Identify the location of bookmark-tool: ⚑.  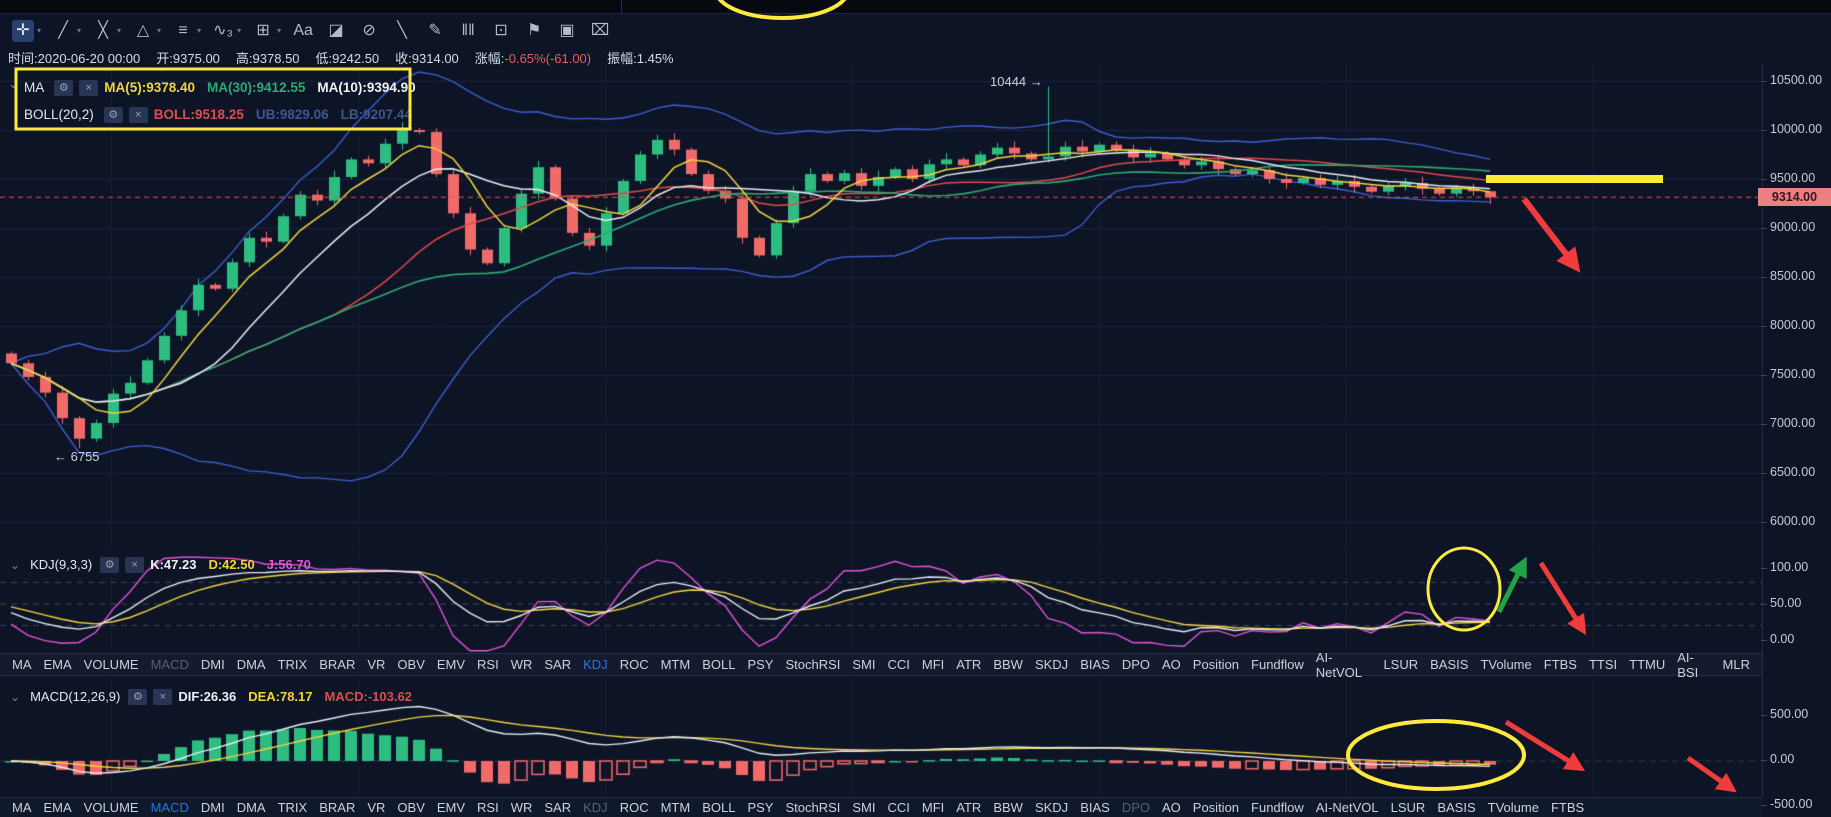
(534, 31).